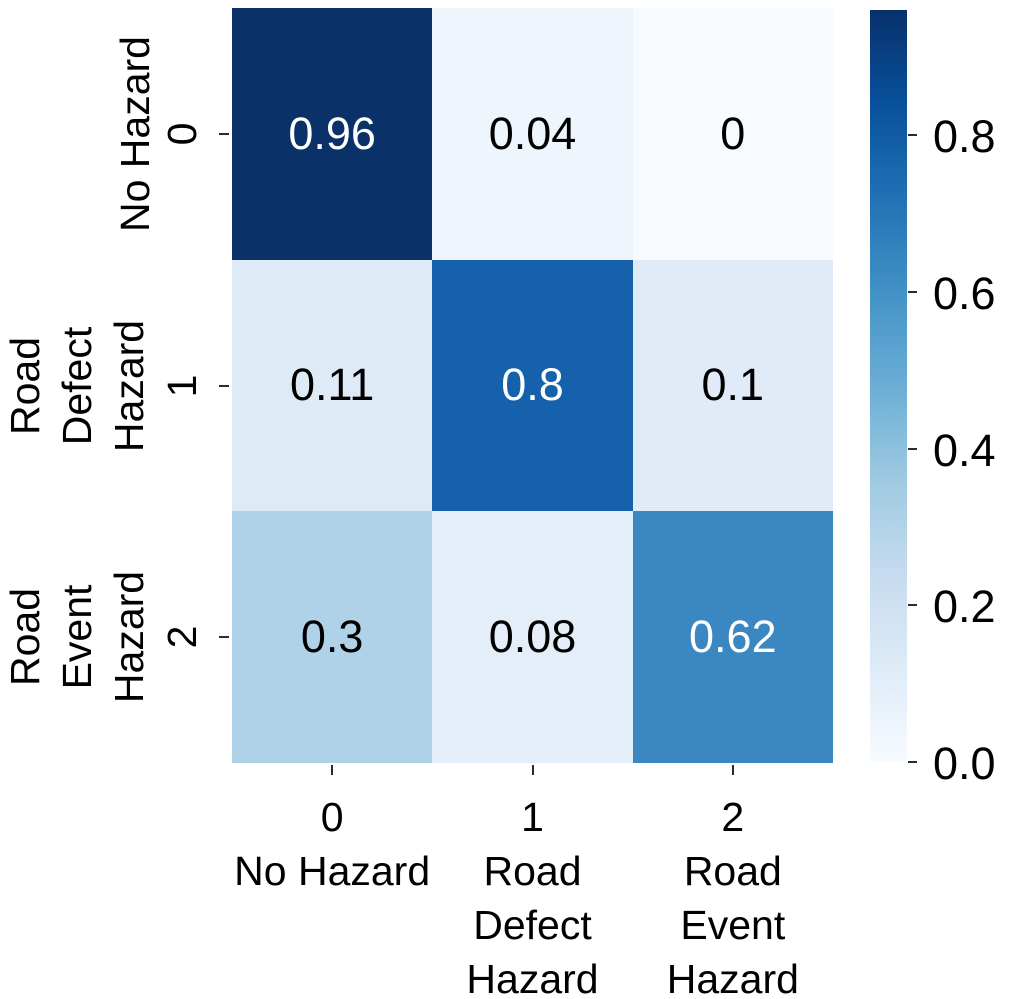  I want to click on heatmap-cell-r2c0: 0.3, so click(332, 637).